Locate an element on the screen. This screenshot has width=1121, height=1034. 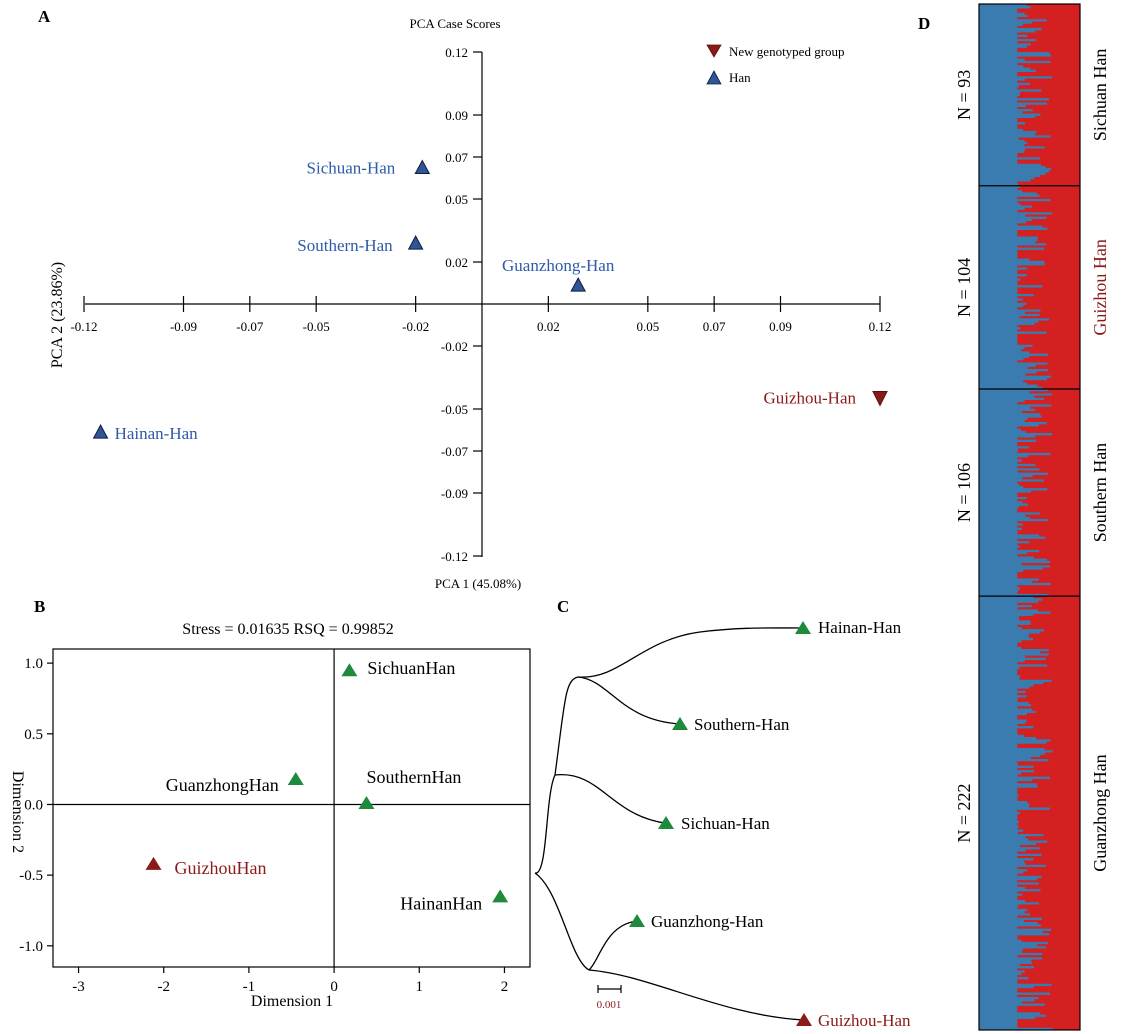
mds-frame is located at coordinates (291, 808).